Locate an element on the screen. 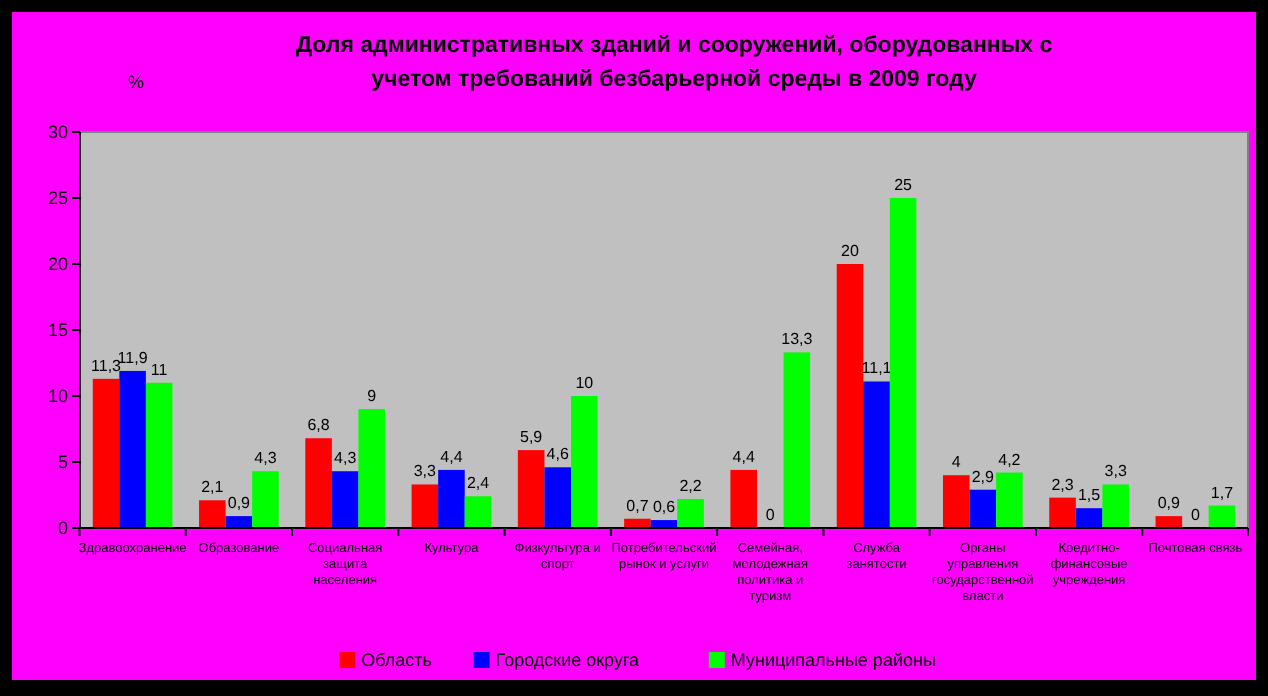 This screenshot has width=1268, height=696. legend-label: Область is located at coordinates (397, 660).